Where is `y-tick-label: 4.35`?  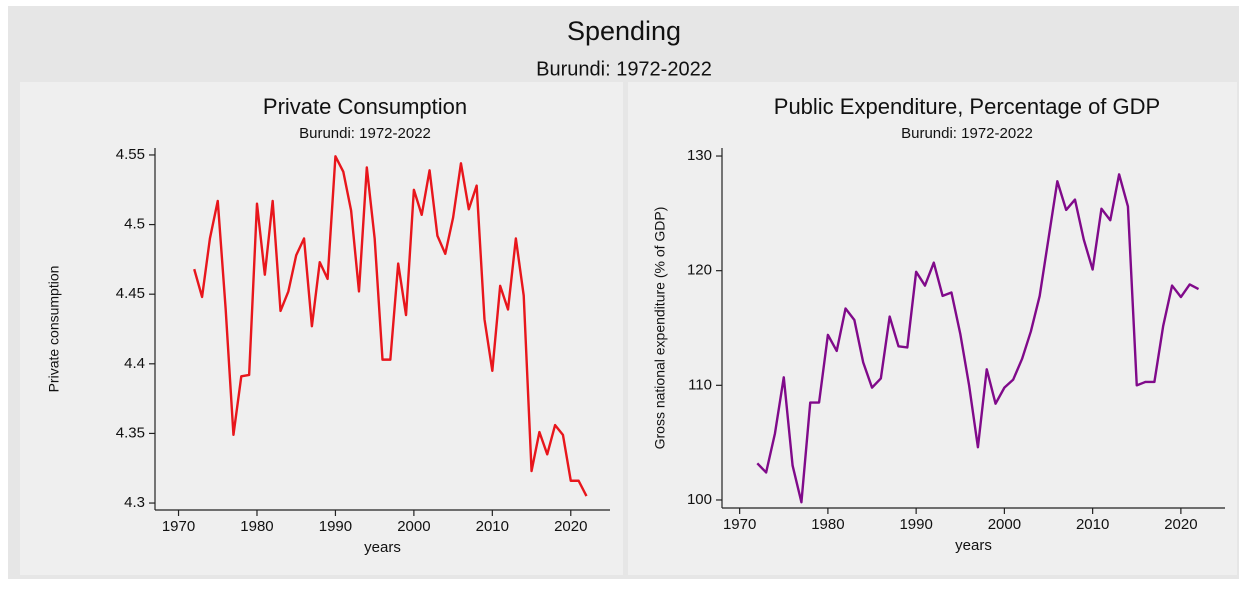 y-tick-label: 4.35 is located at coordinates (130, 432).